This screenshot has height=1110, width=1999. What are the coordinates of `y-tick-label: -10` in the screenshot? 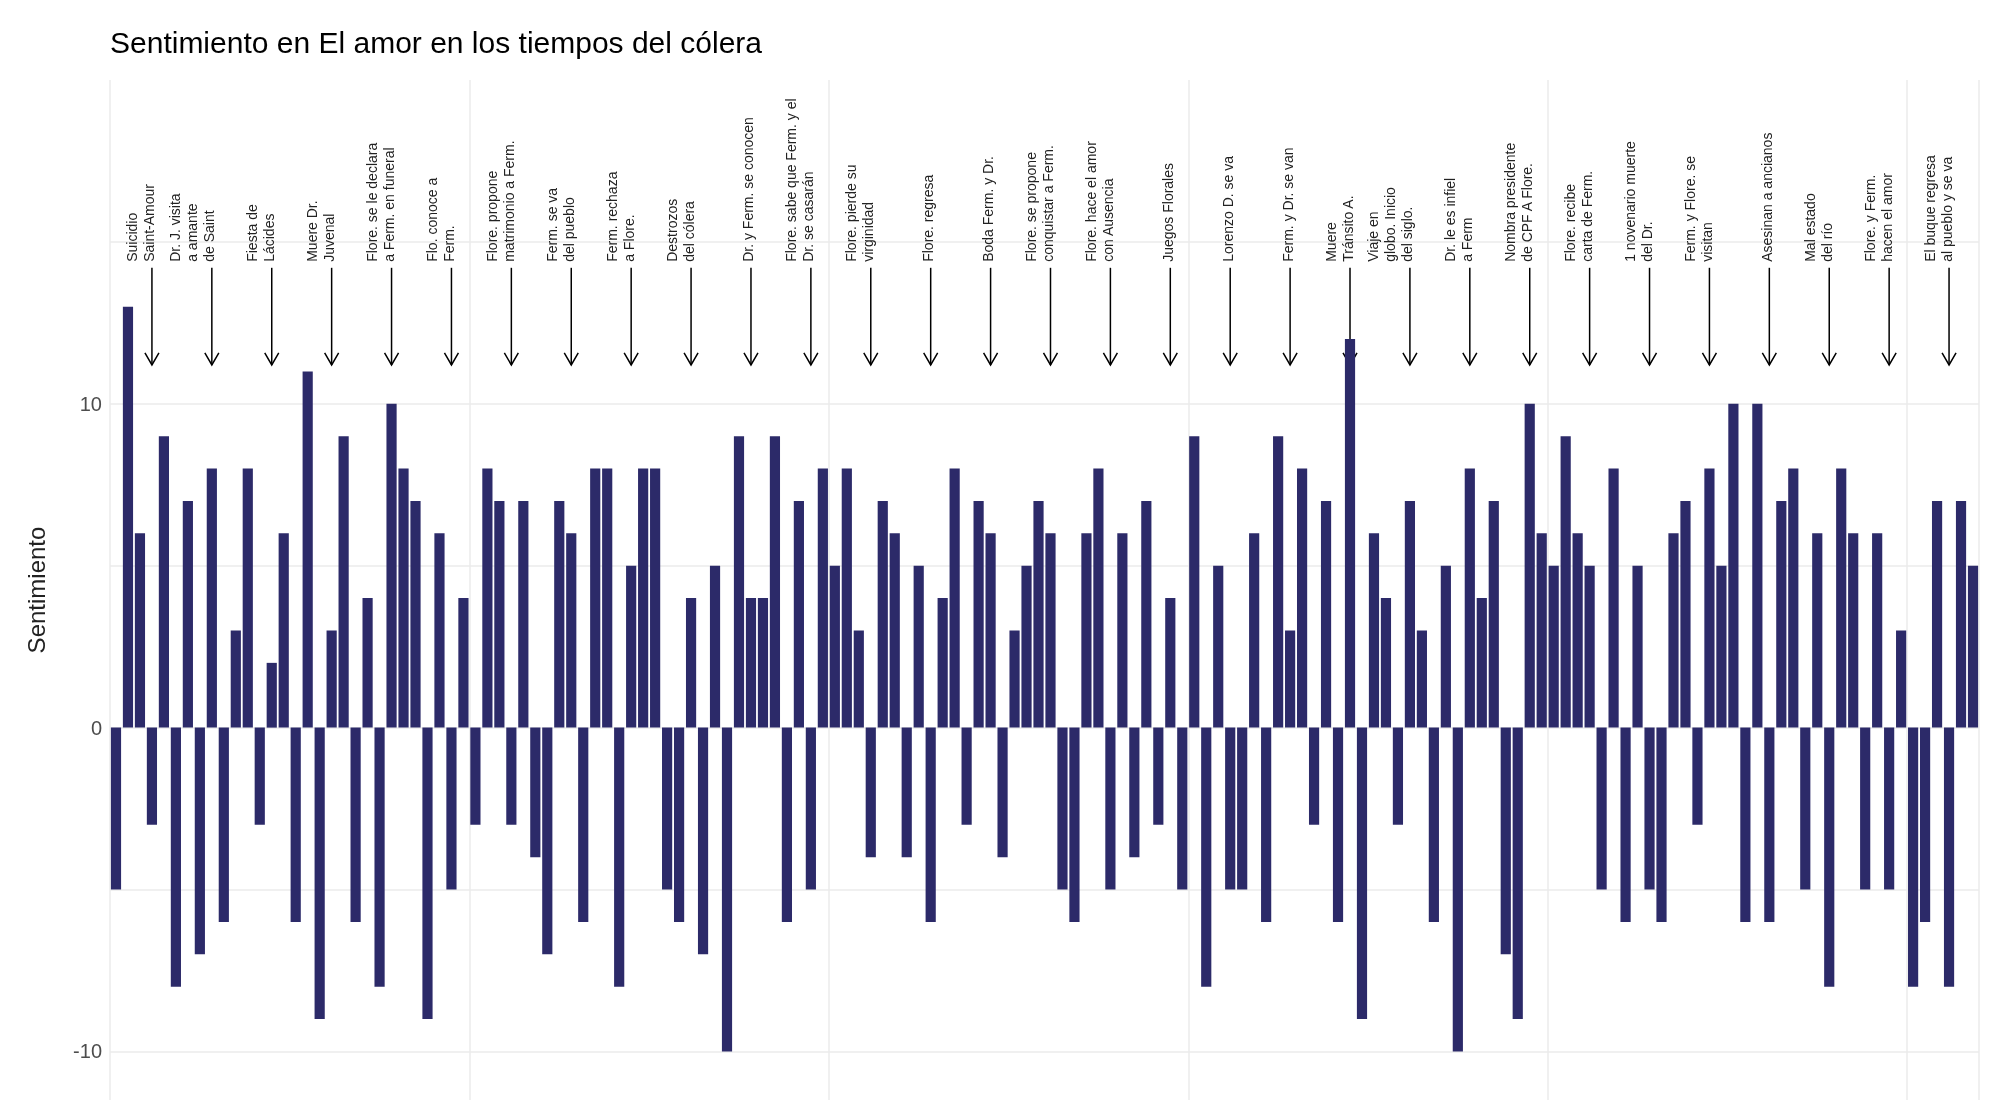 It's located at (87, 1051).